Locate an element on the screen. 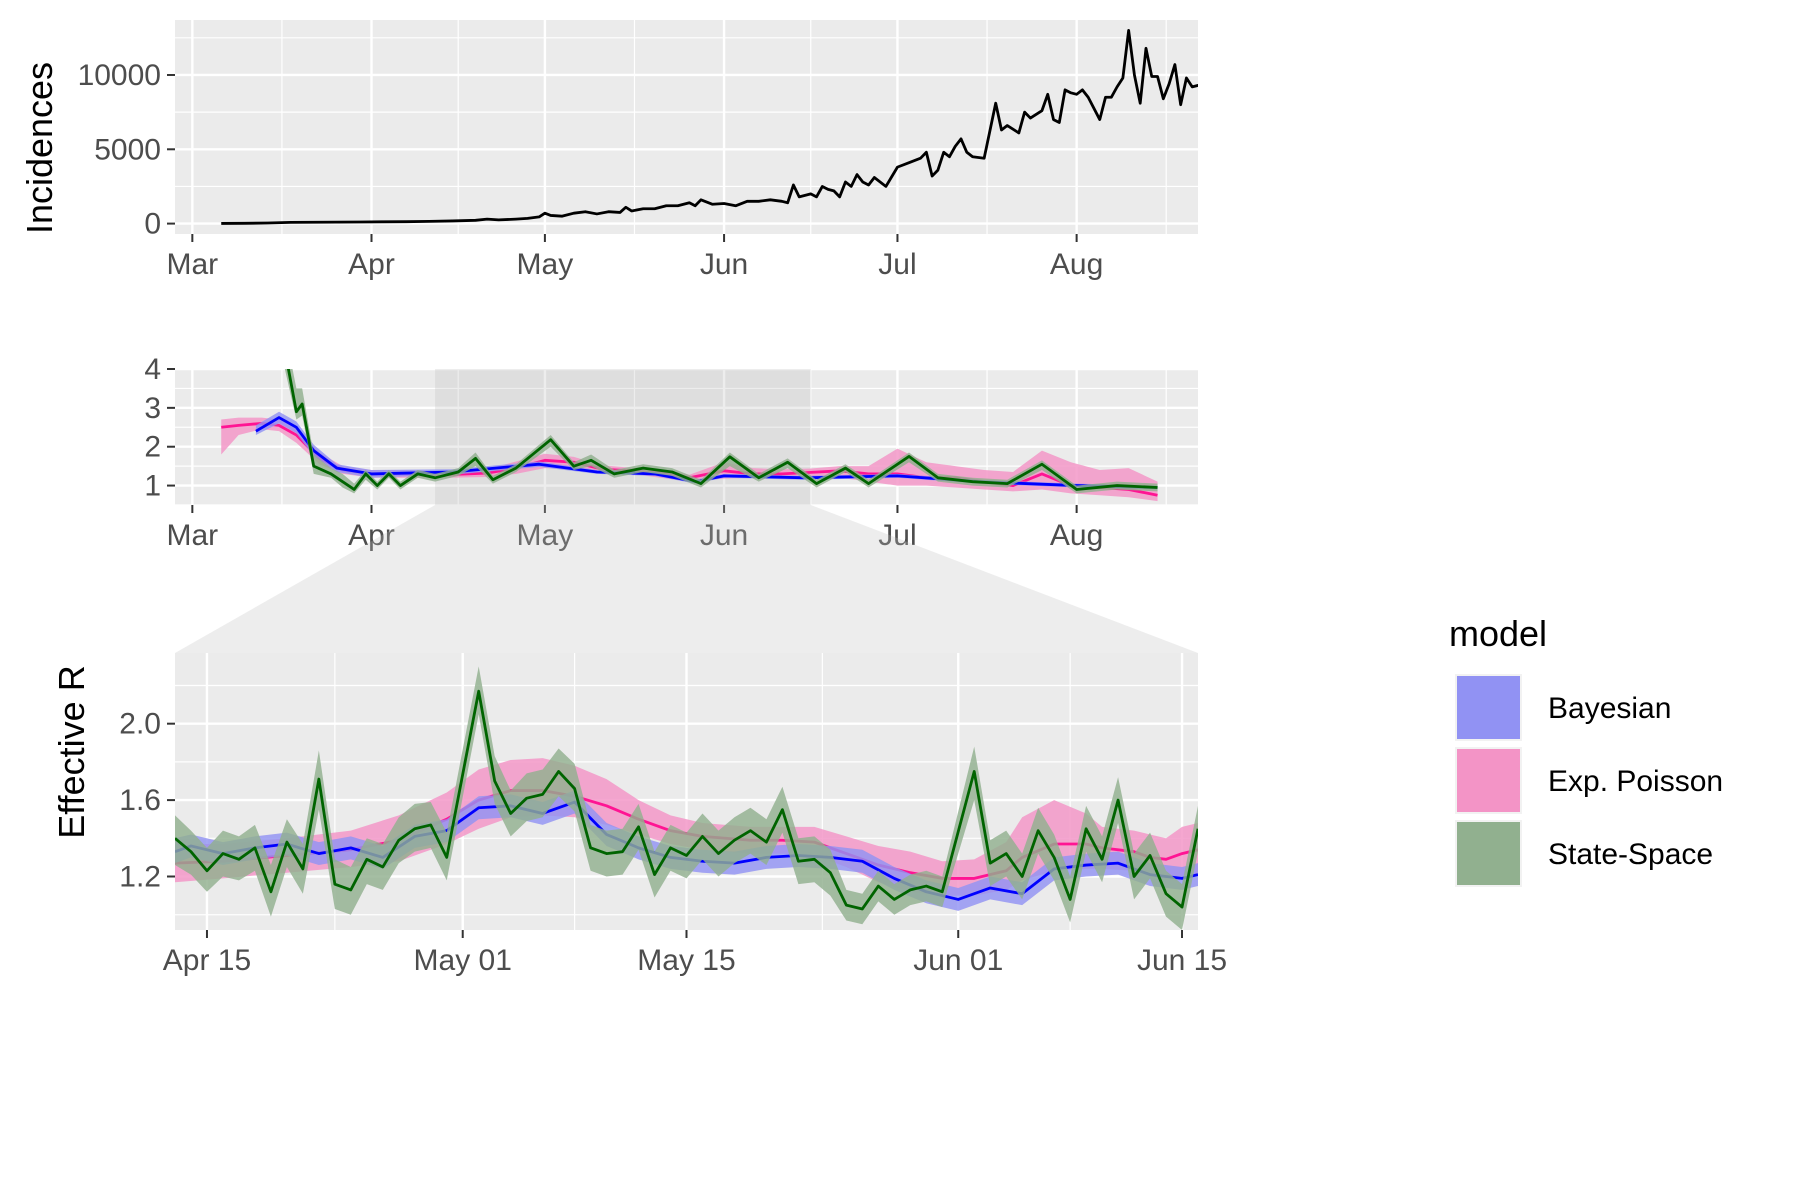 The image size is (1800, 1200). y-tick-label: 0 is located at coordinates (152, 224).